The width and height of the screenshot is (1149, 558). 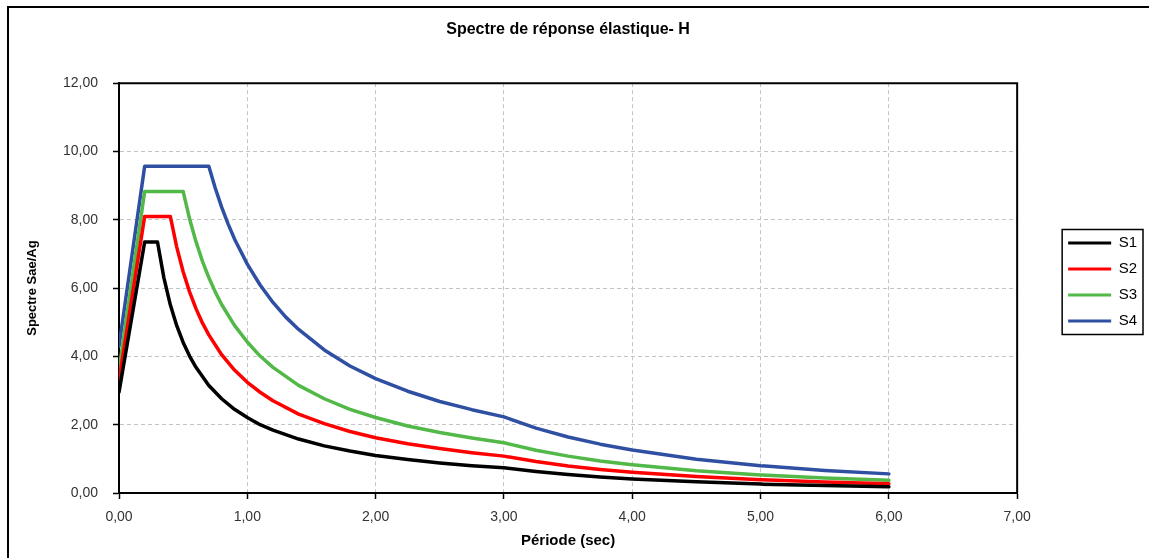 What do you see at coordinates (1128, 268) in the screenshot?
I see `legend-label: S2` at bounding box center [1128, 268].